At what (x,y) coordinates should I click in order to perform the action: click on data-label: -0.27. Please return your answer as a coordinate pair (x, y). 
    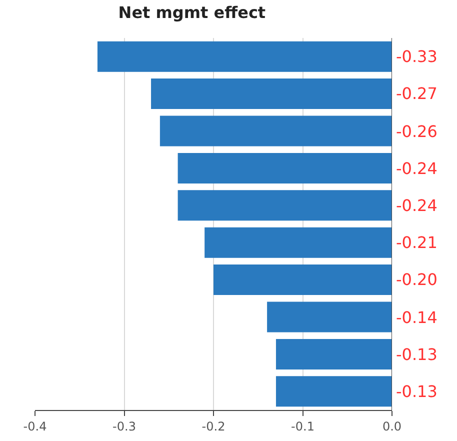
    Looking at the image, I should click on (417, 93).